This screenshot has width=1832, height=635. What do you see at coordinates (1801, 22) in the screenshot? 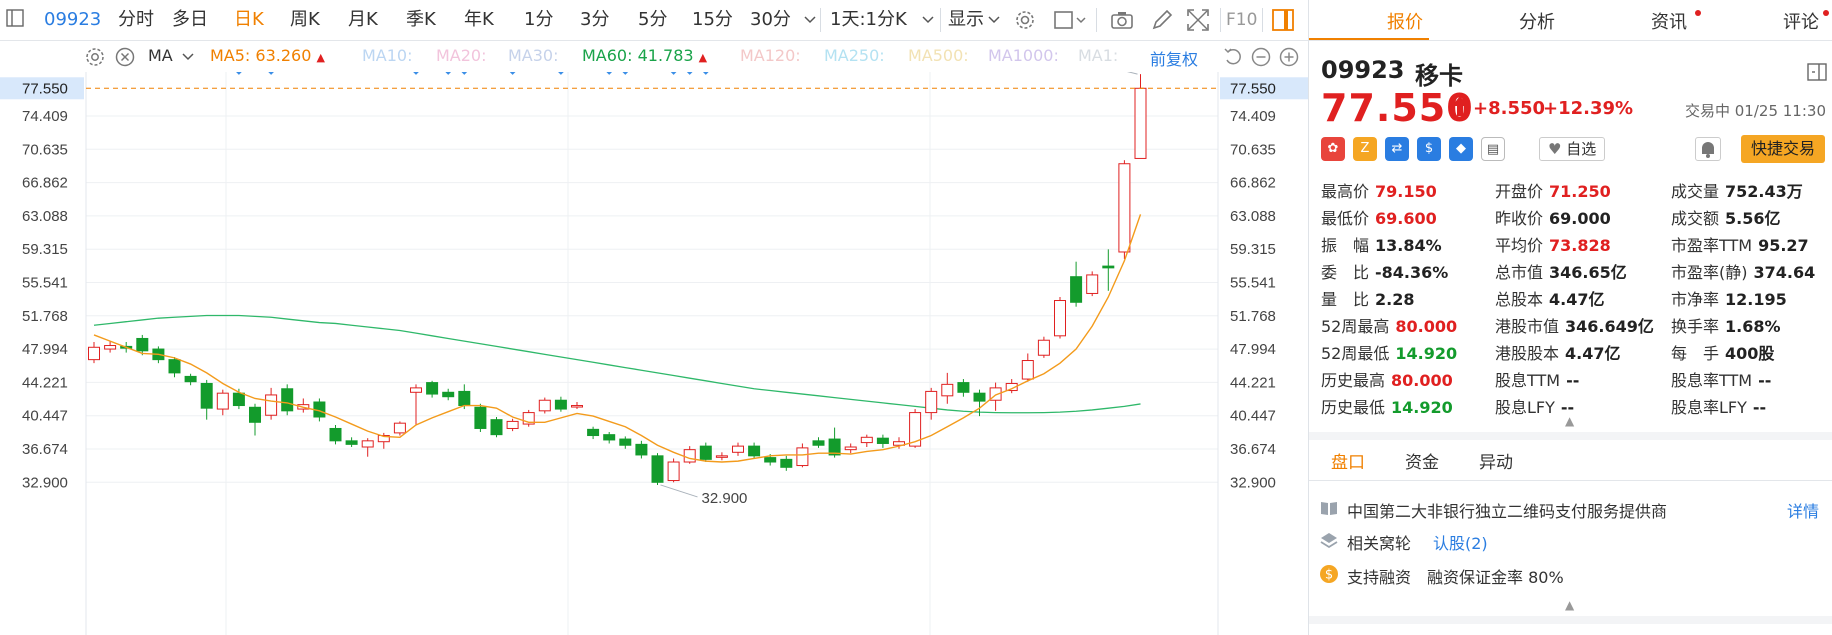
I see `tab-comments: 评论` at bounding box center [1801, 22].